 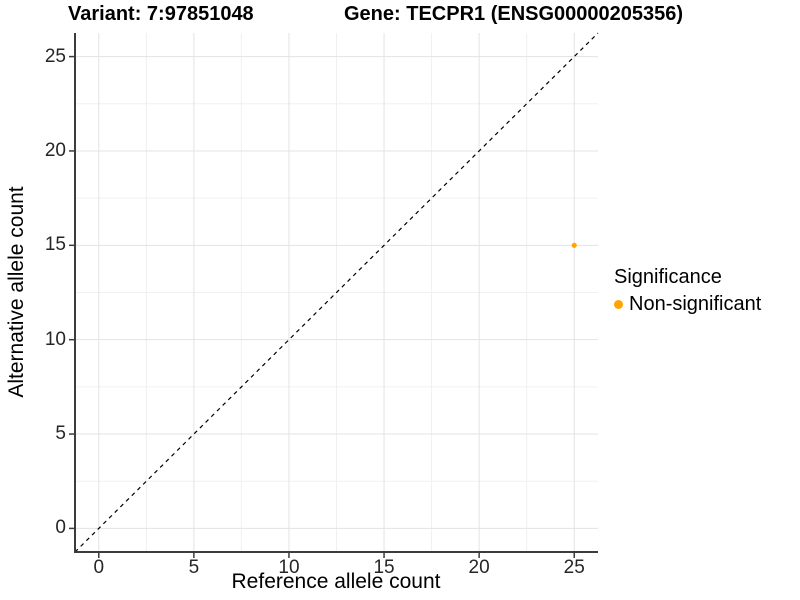 I want to click on y-tick-label: 20, so click(x=55, y=150).